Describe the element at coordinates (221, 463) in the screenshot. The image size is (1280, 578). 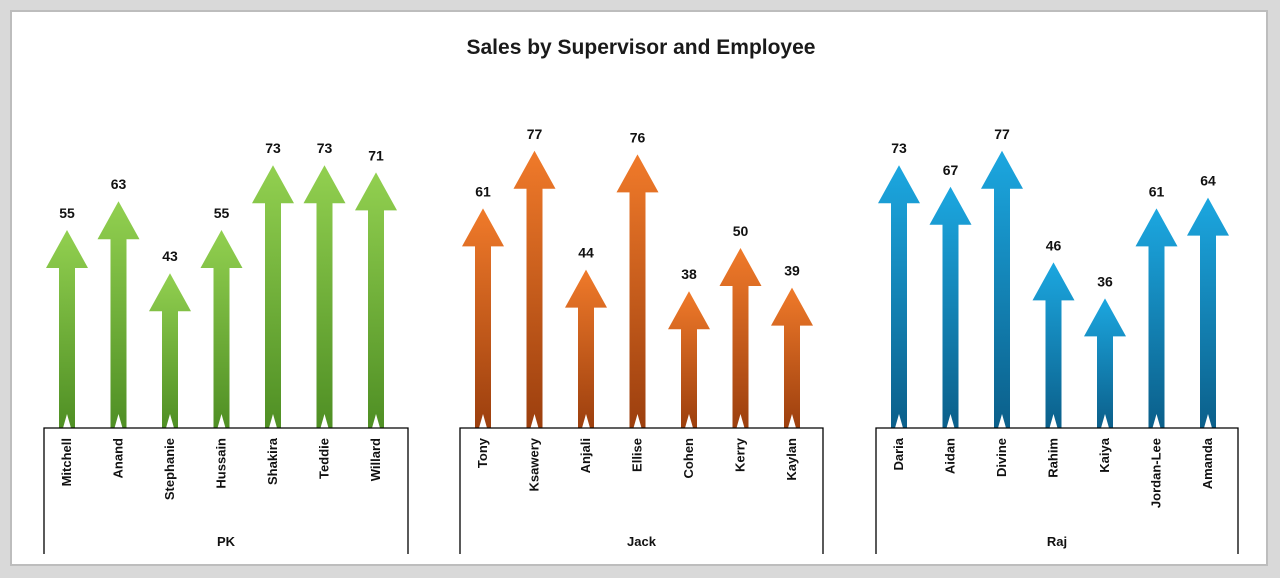
I see `category-label: Hussain` at that location.